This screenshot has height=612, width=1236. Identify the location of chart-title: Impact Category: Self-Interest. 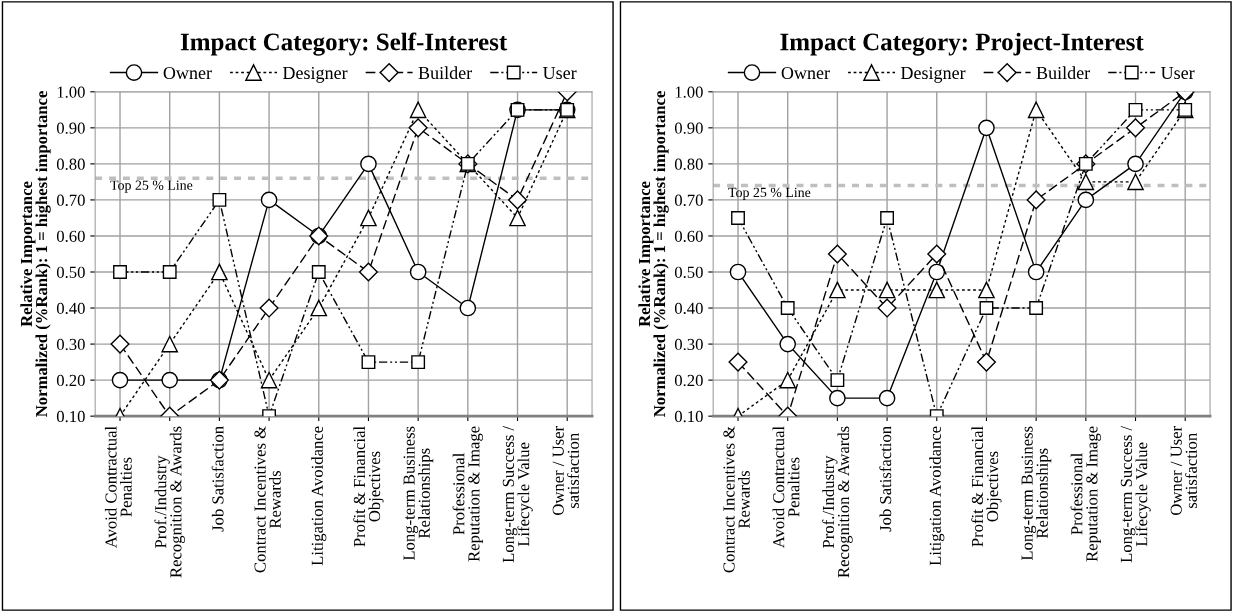
(344, 44).